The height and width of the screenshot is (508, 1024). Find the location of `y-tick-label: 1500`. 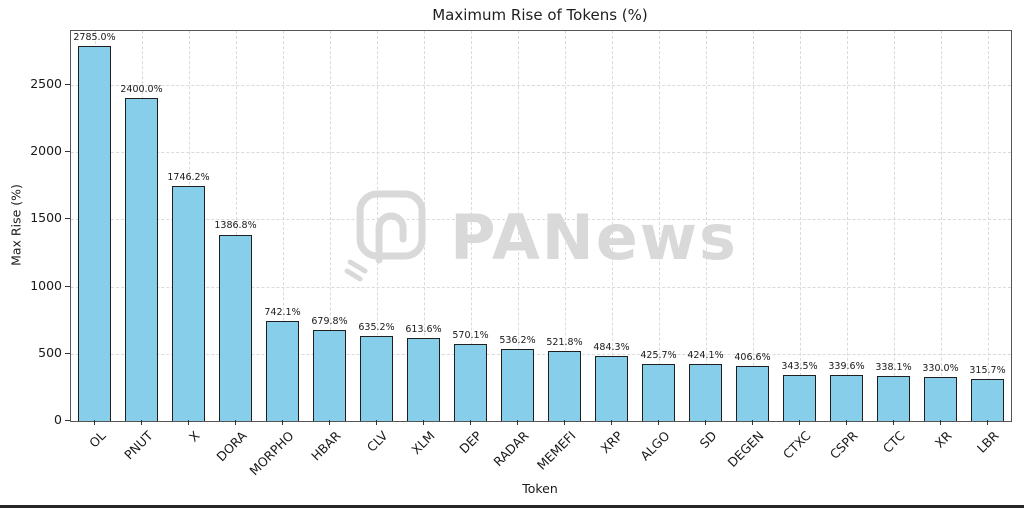

y-tick-label: 1500 is located at coordinates (46, 218).